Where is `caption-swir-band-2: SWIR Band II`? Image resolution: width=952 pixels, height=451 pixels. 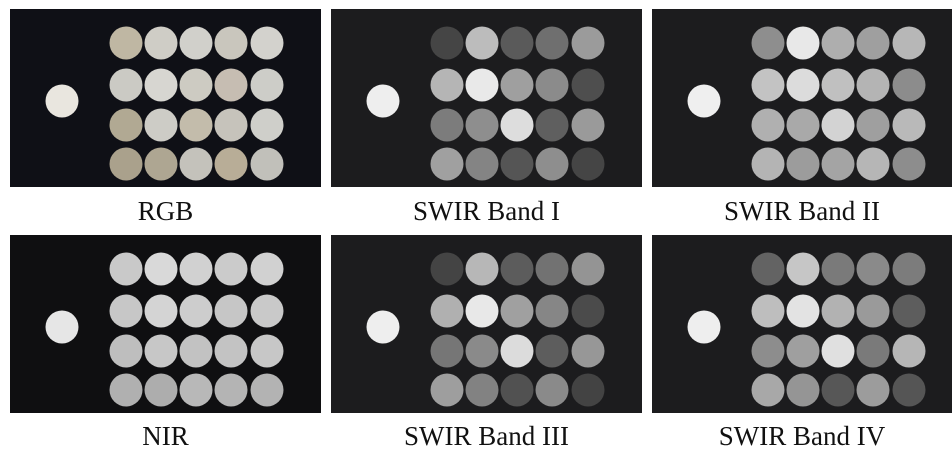 caption-swir-band-2: SWIR Band II is located at coordinates (802, 211).